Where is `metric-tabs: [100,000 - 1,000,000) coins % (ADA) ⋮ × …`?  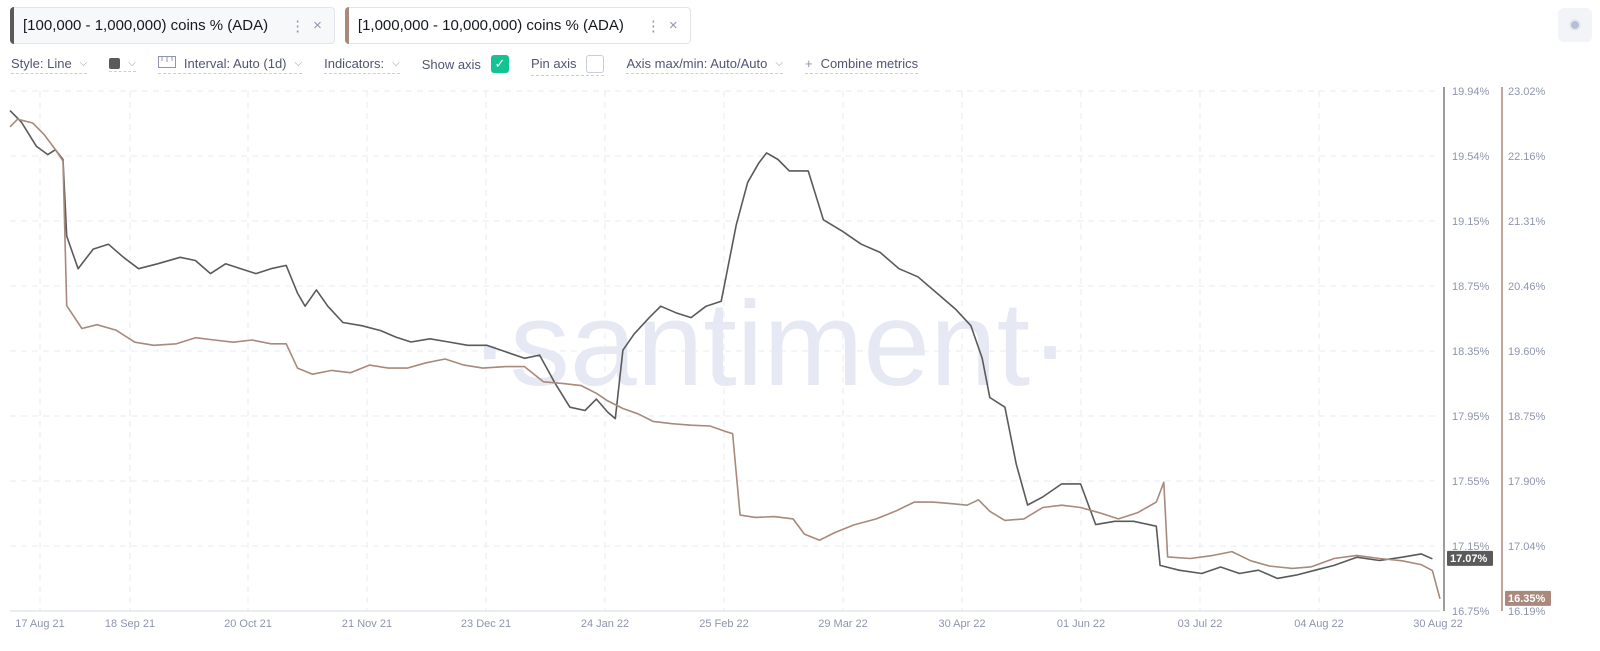
metric-tabs: [100,000 - 1,000,000) coins % (ADA) ⋮ × … is located at coordinates (350, 26).